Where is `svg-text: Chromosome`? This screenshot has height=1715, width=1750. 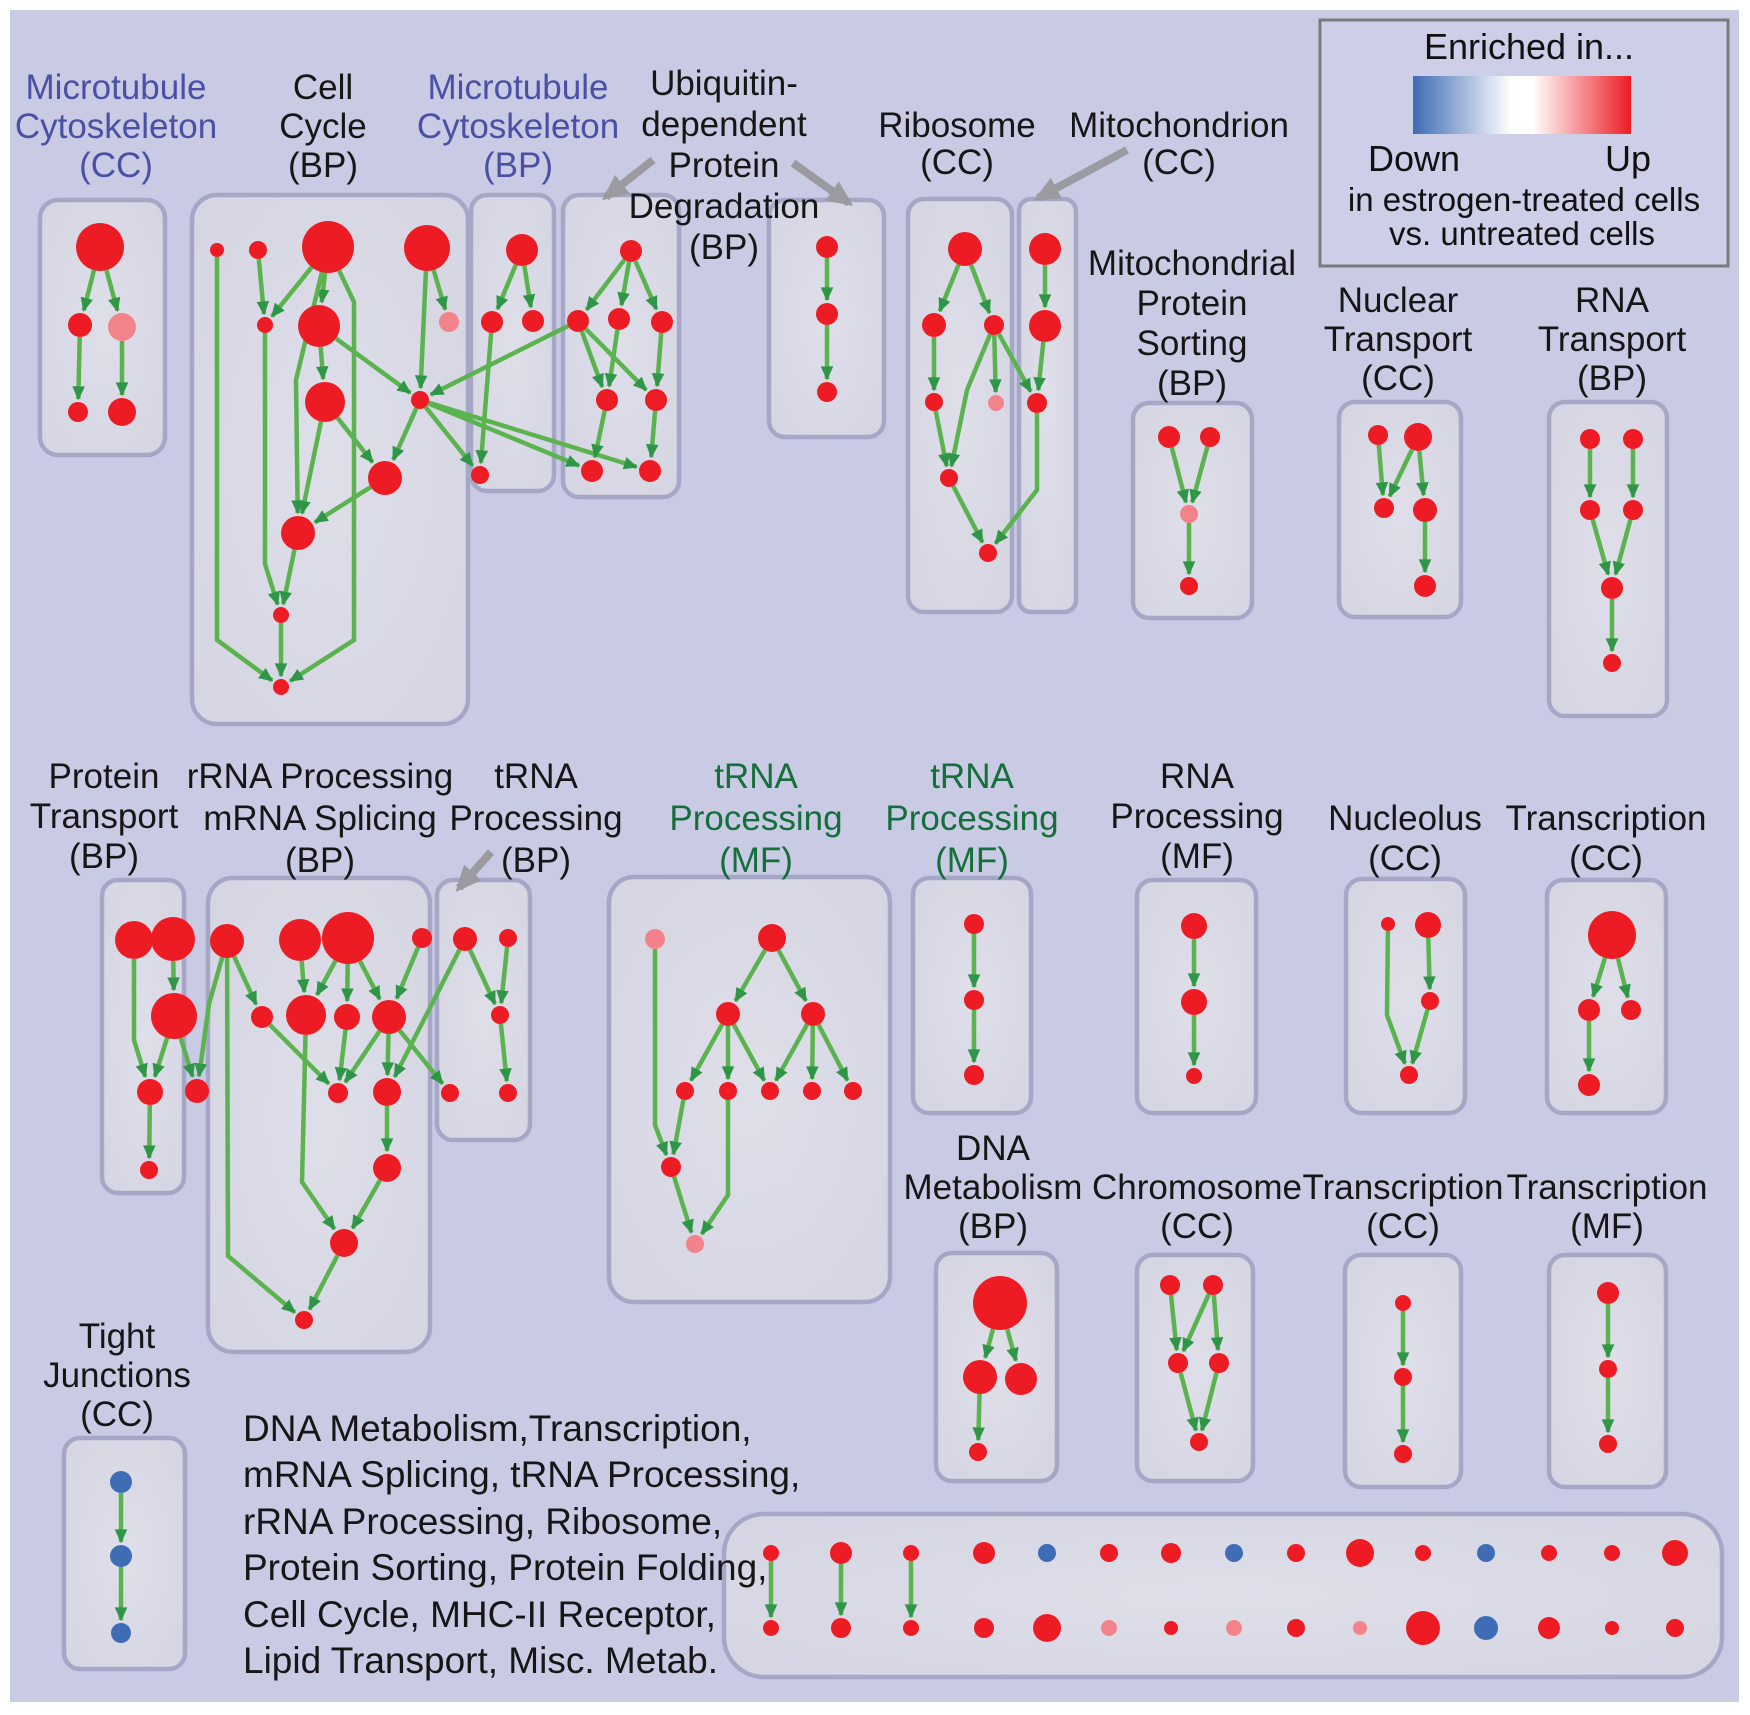 svg-text: Chromosome is located at coordinates (1197, 1187).